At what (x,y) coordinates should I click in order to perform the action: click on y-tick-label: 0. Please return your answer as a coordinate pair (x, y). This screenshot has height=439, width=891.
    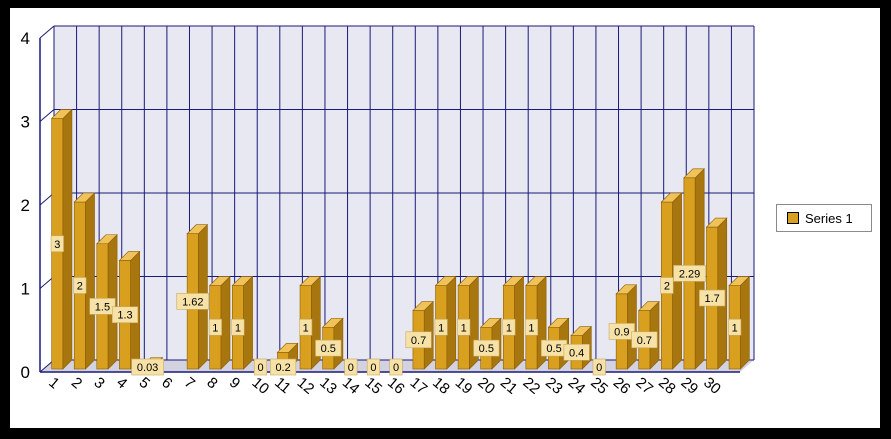
    Looking at the image, I should click on (25, 372).